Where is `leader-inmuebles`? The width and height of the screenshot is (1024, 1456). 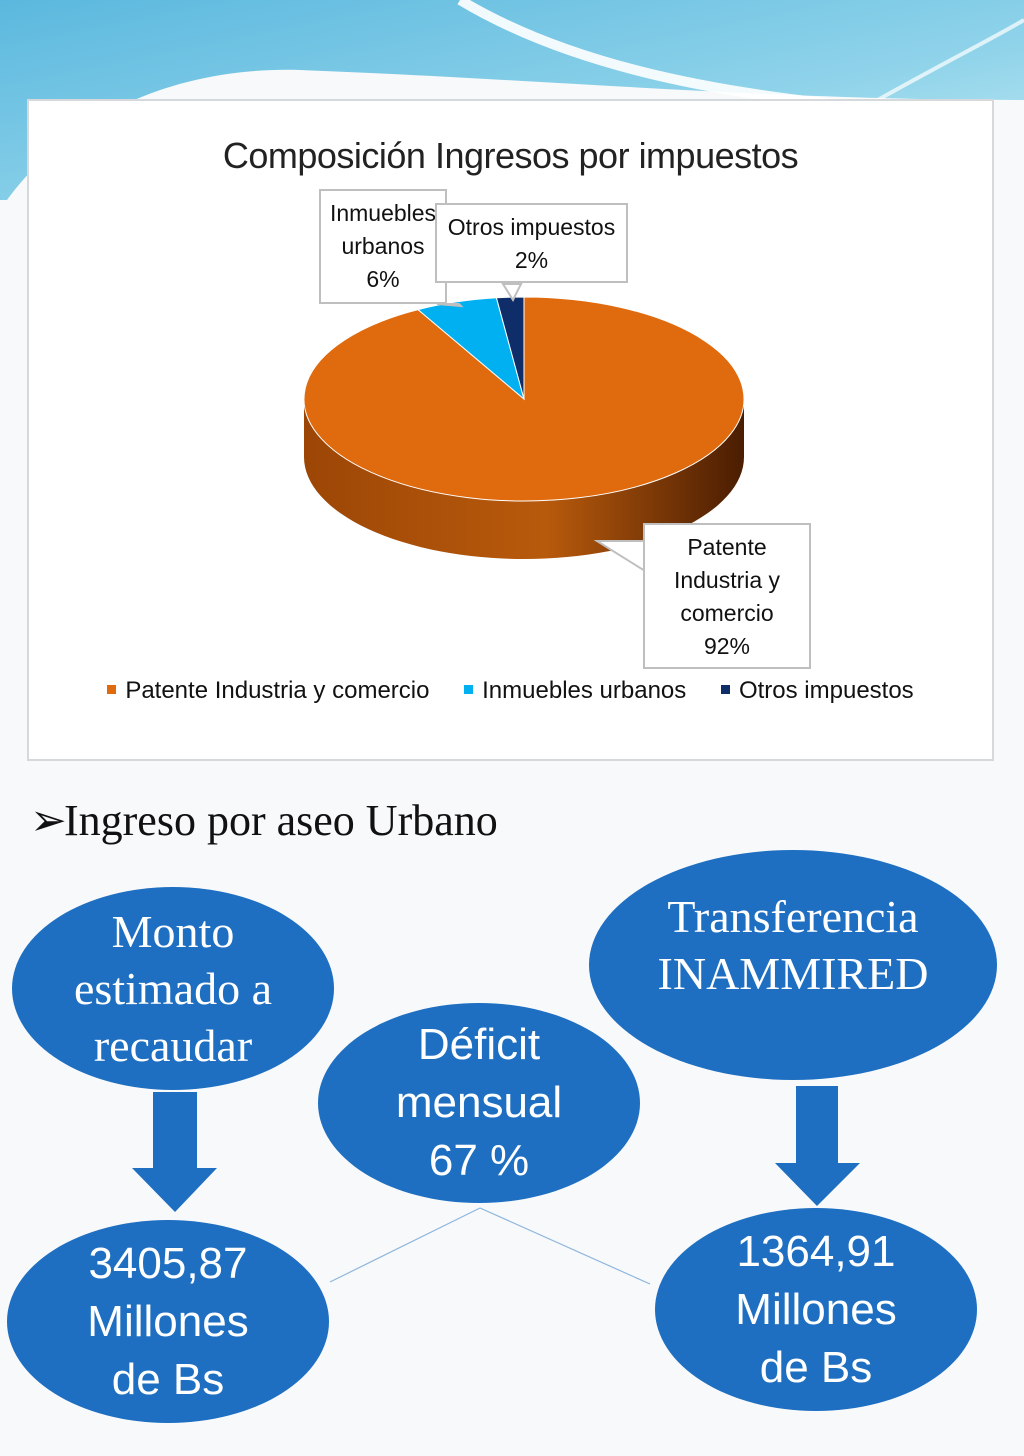 leader-inmuebles is located at coordinates (450, 305).